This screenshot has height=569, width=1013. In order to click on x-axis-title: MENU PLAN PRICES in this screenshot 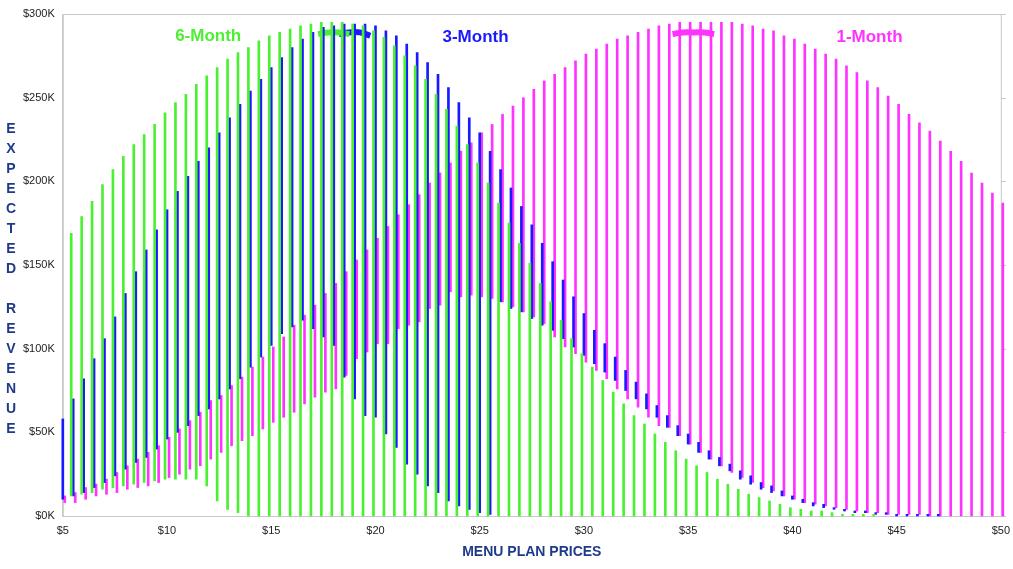, I will do `click(532, 551)`.